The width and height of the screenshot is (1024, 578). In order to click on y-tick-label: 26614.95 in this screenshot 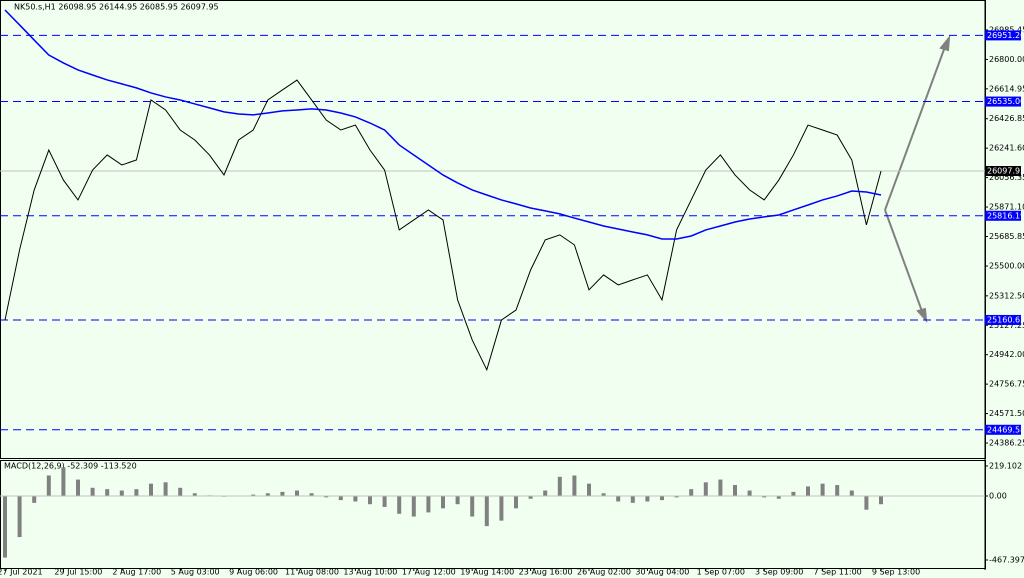, I will do `click(1006, 88)`.